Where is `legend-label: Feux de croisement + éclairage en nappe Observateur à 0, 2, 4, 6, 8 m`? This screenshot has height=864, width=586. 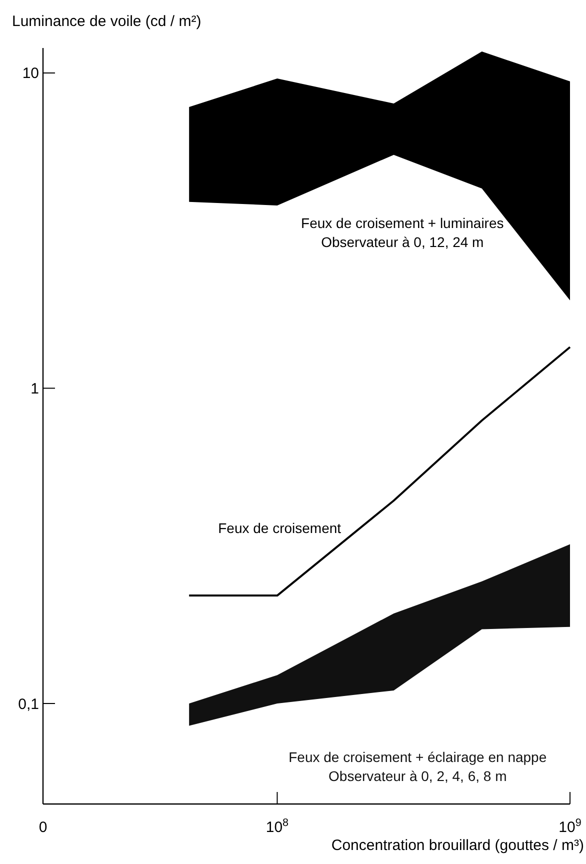 legend-label: Feux de croisement + éclairage en nappe Observateur à 0, 2, 4, 6, 8 m is located at coordinates (417, 766).